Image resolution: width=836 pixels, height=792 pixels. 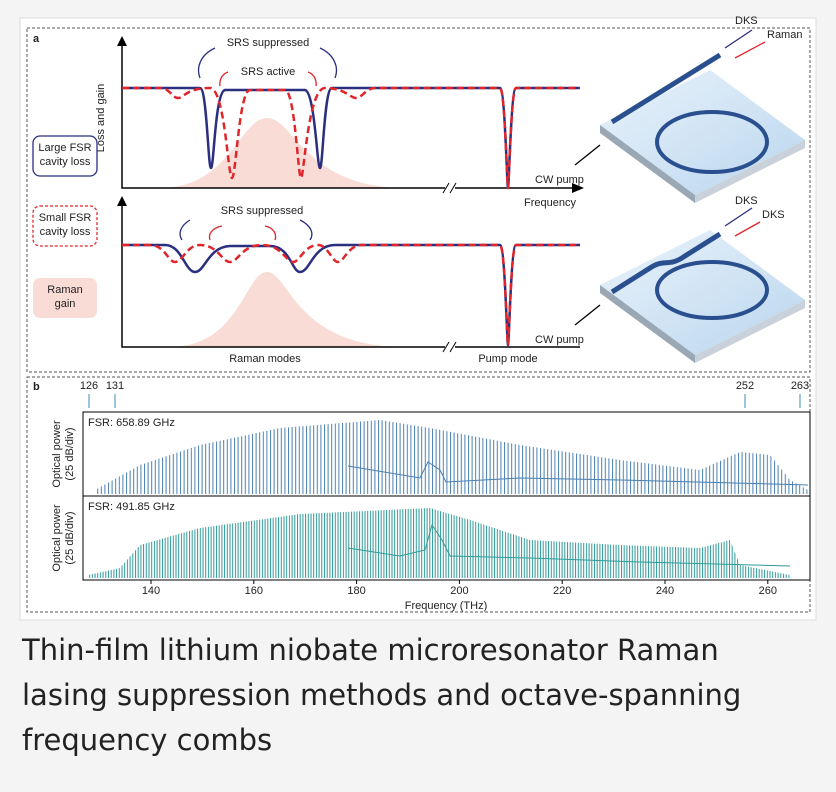 What do you see at coordinates (665, 591) in the screenshot?
I see `x-tick-label: 240` at bounding box center [665, 591].